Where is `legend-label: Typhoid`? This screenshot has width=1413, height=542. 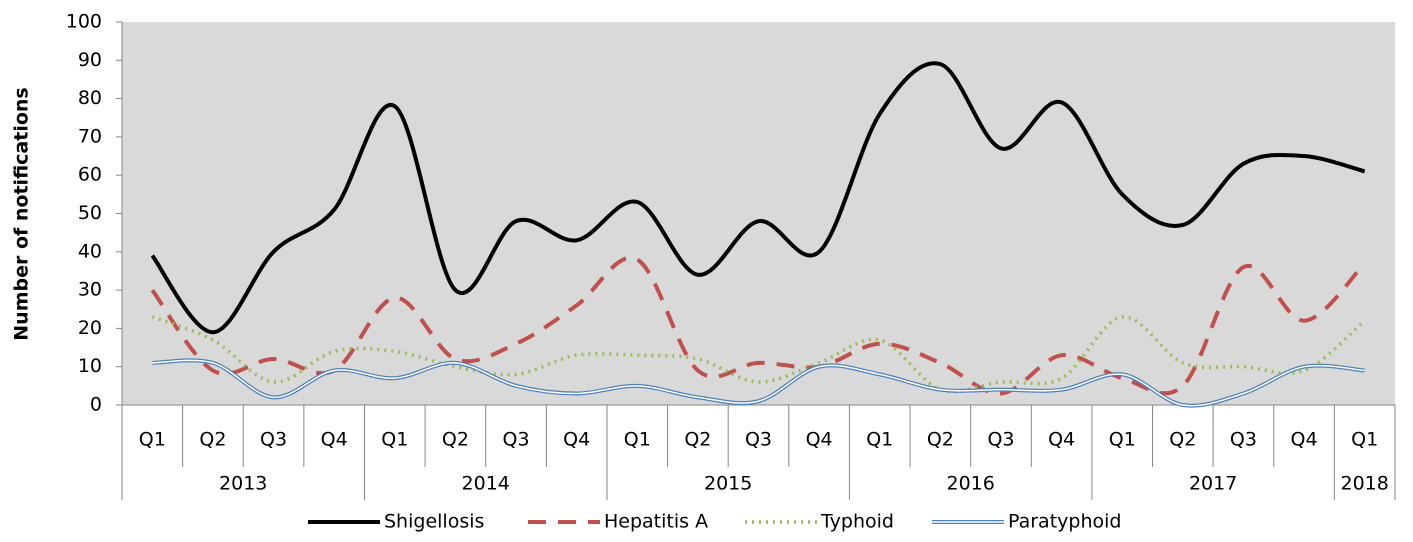
legend-label: Typhoid is located at coordinates (857, 522).